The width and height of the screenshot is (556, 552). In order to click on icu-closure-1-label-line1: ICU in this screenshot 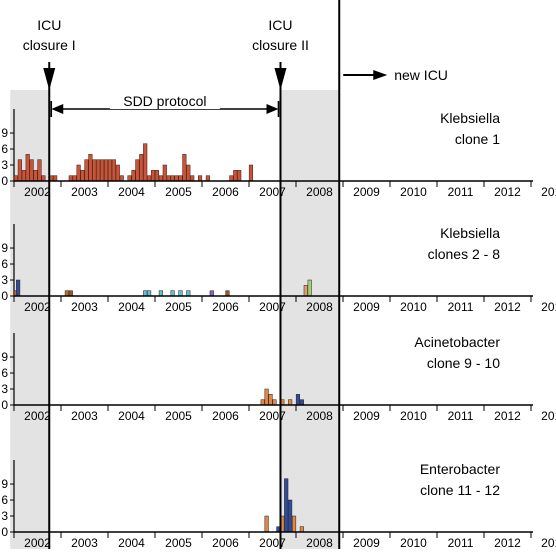, I will do `click(49, 25)`.